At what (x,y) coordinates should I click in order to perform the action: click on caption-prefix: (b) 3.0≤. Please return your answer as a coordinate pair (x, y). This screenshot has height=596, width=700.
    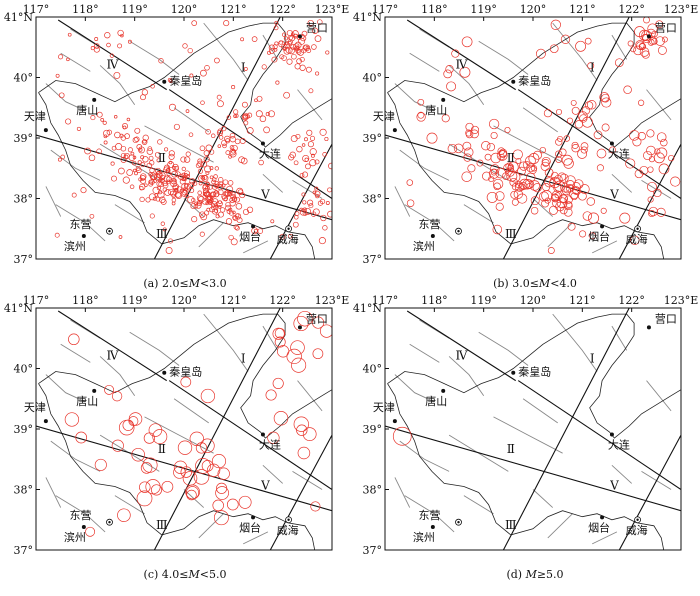
    Looking at the image, I should click on (516, 283).